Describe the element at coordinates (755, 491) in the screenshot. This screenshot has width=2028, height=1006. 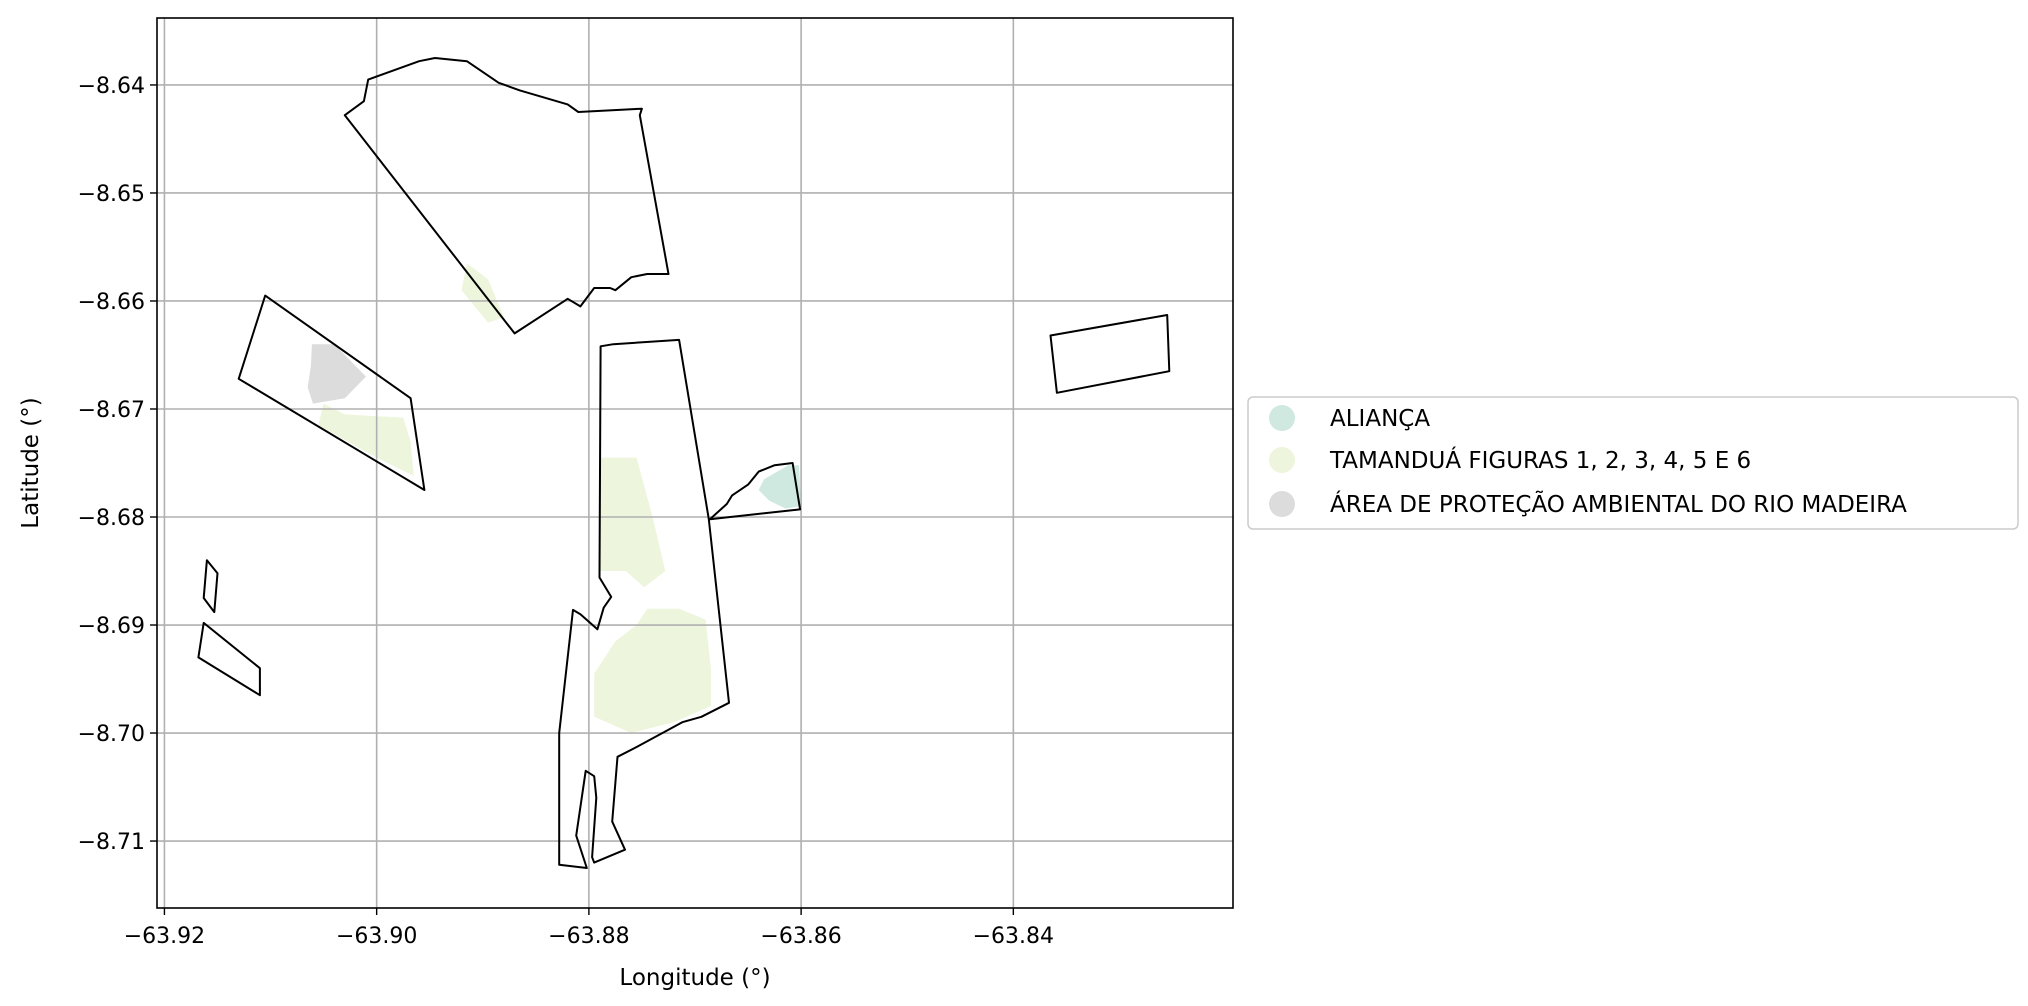
I see `outline-east-connector` at that location.